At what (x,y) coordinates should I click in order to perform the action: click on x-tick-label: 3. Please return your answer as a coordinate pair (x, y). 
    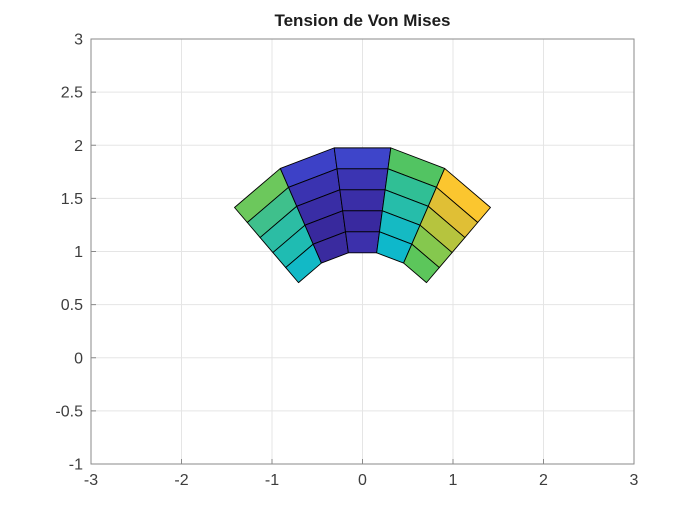
    Looking at the image, I should click on (634, 480).